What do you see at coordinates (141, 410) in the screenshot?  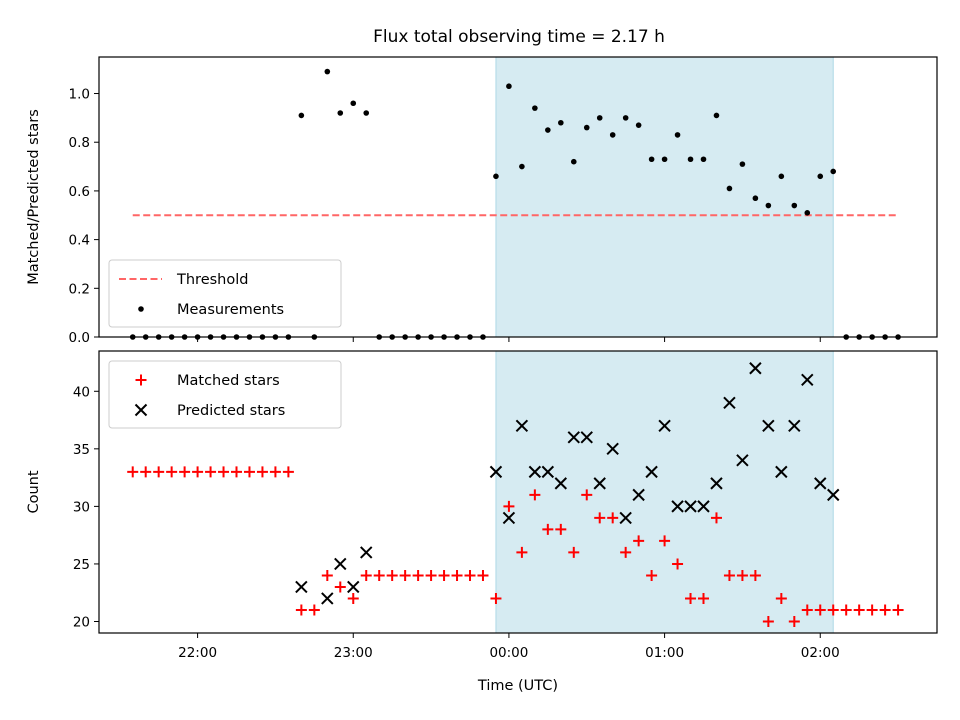 I see `legend-x-swatch` at bounding box center [141, 410].